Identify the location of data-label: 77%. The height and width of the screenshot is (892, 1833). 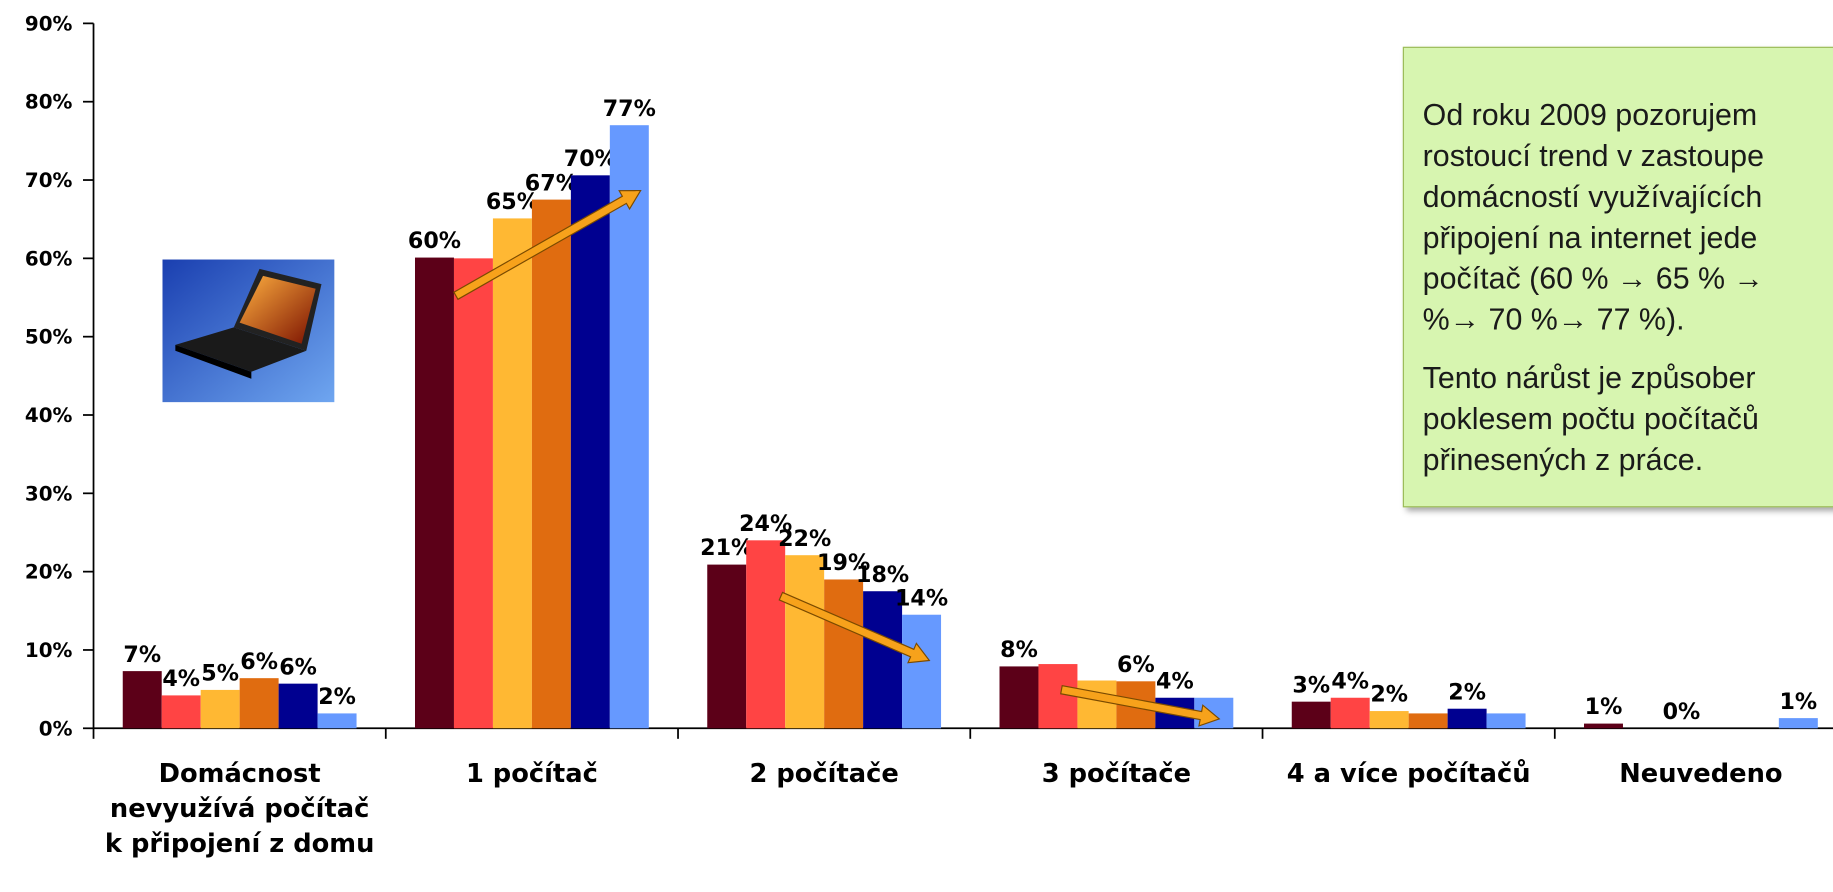
(629, 109).